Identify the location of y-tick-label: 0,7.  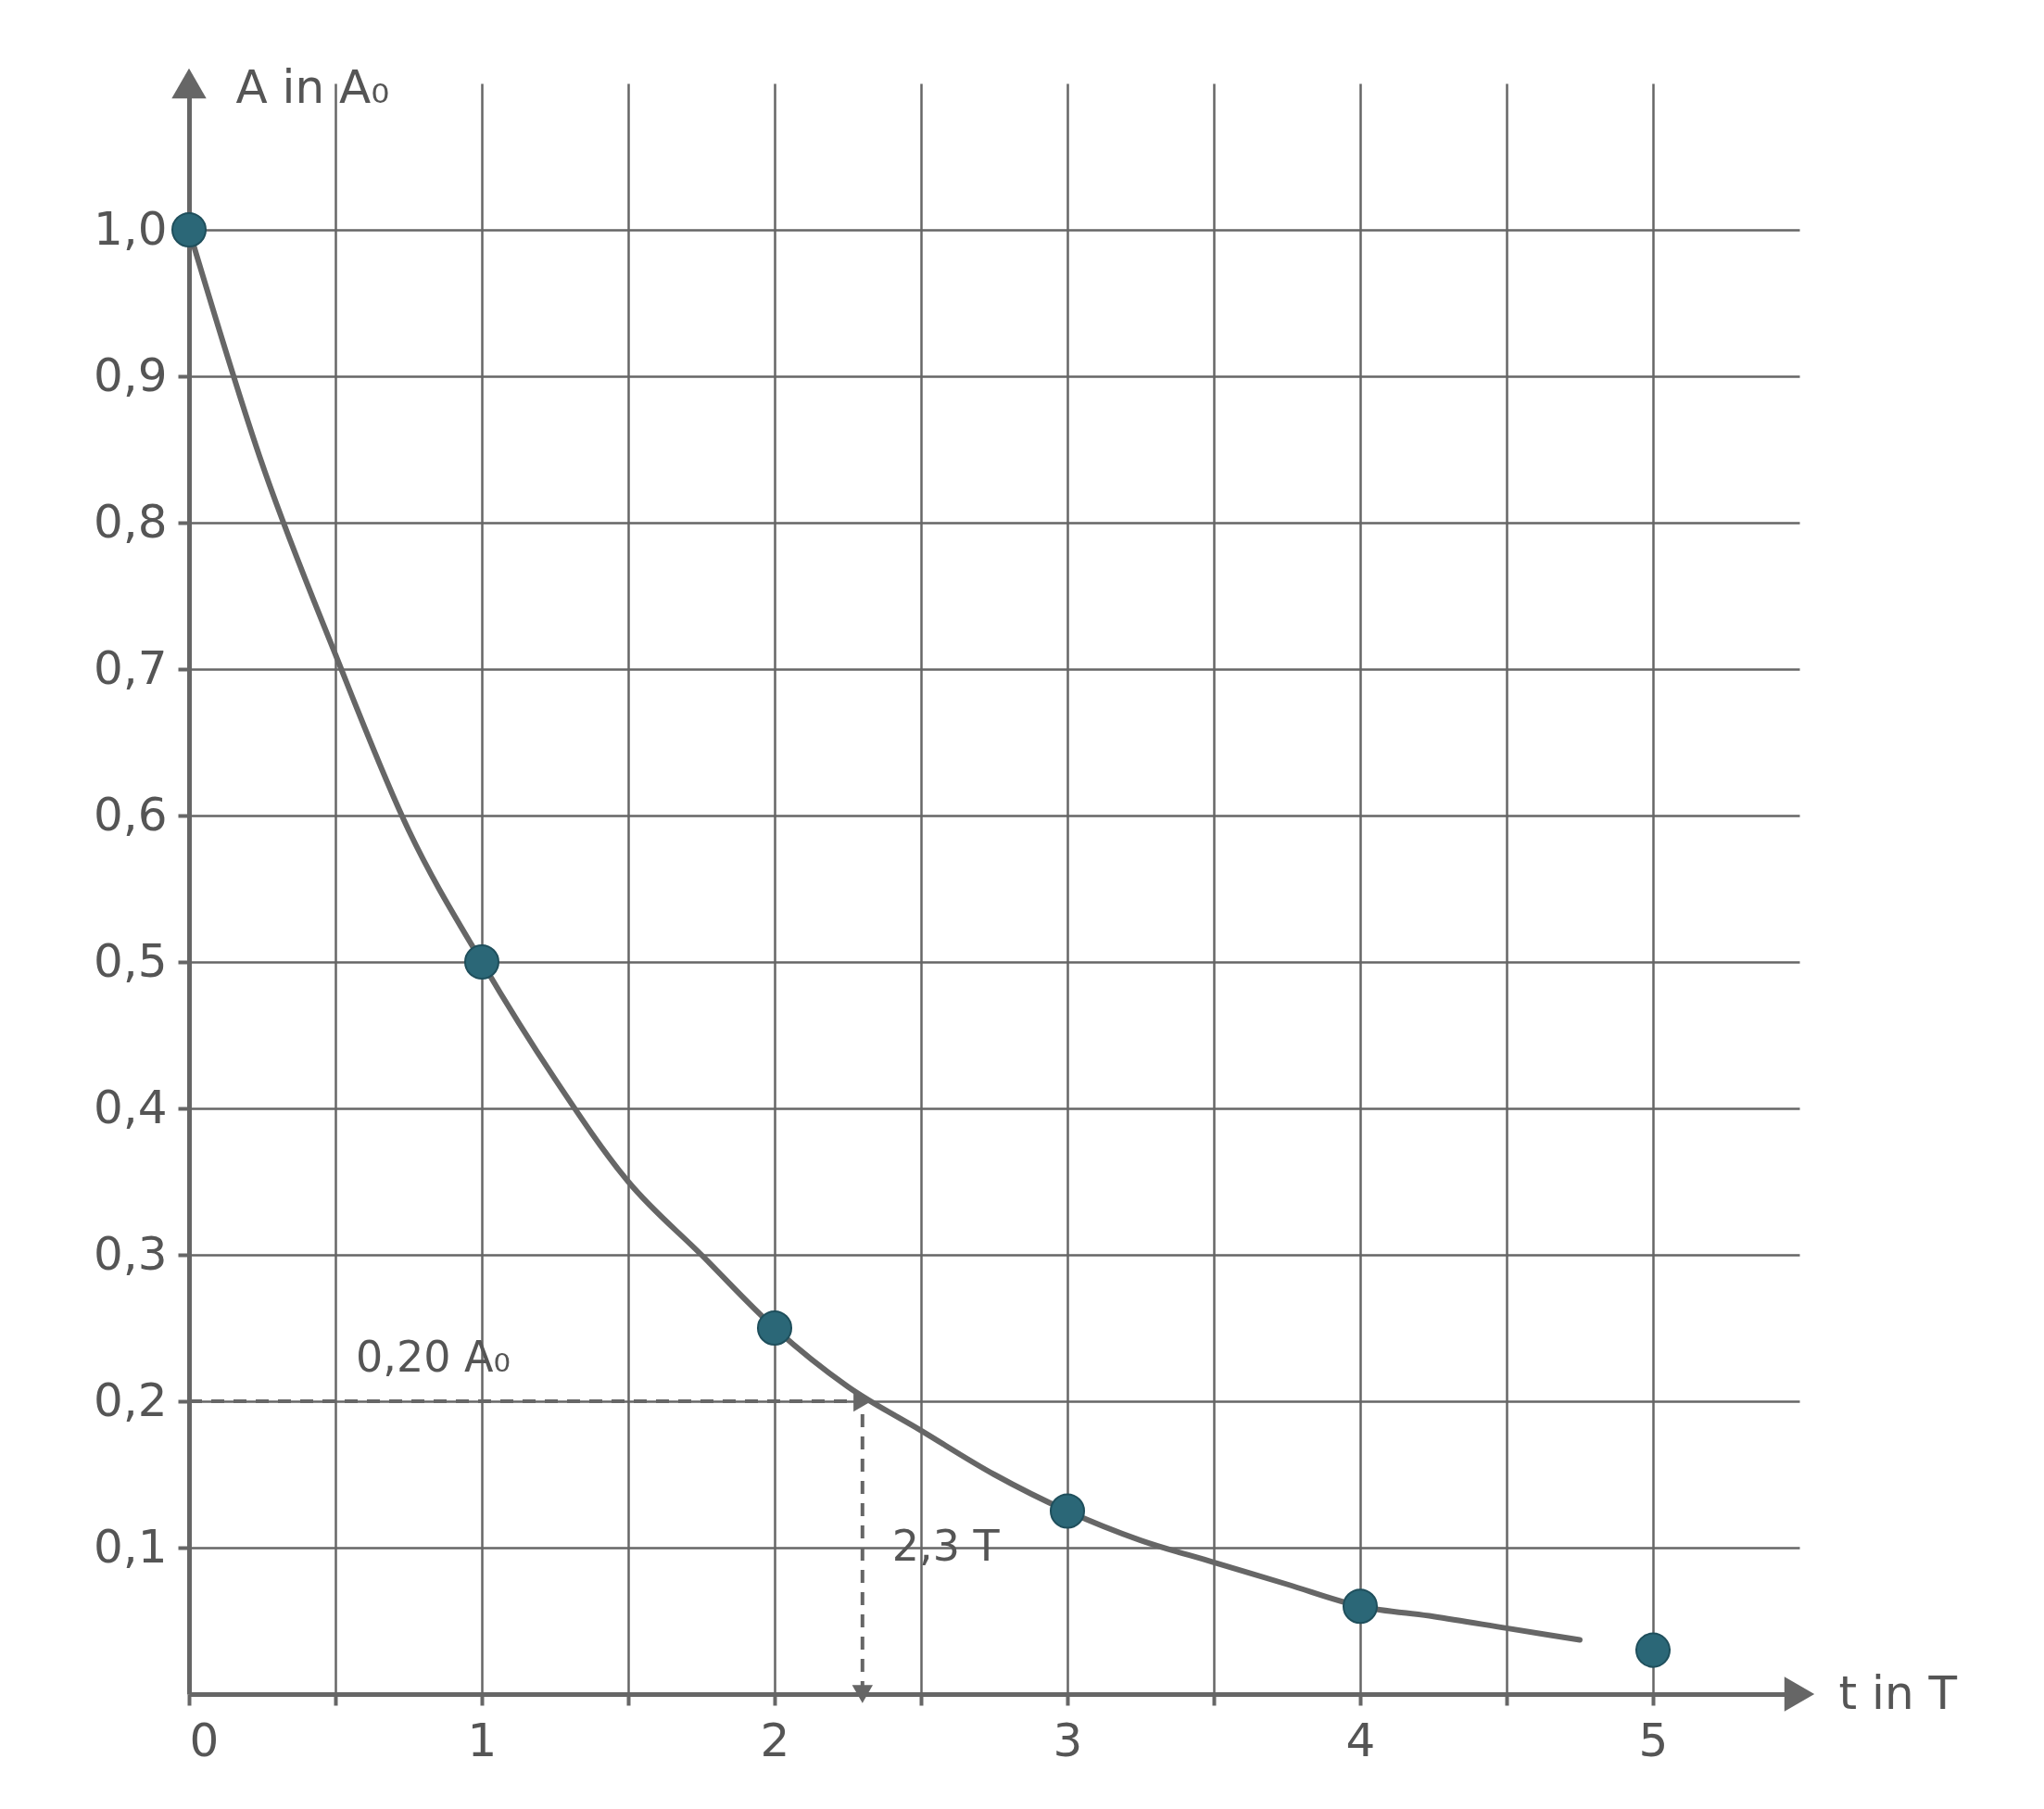
(130, 667).